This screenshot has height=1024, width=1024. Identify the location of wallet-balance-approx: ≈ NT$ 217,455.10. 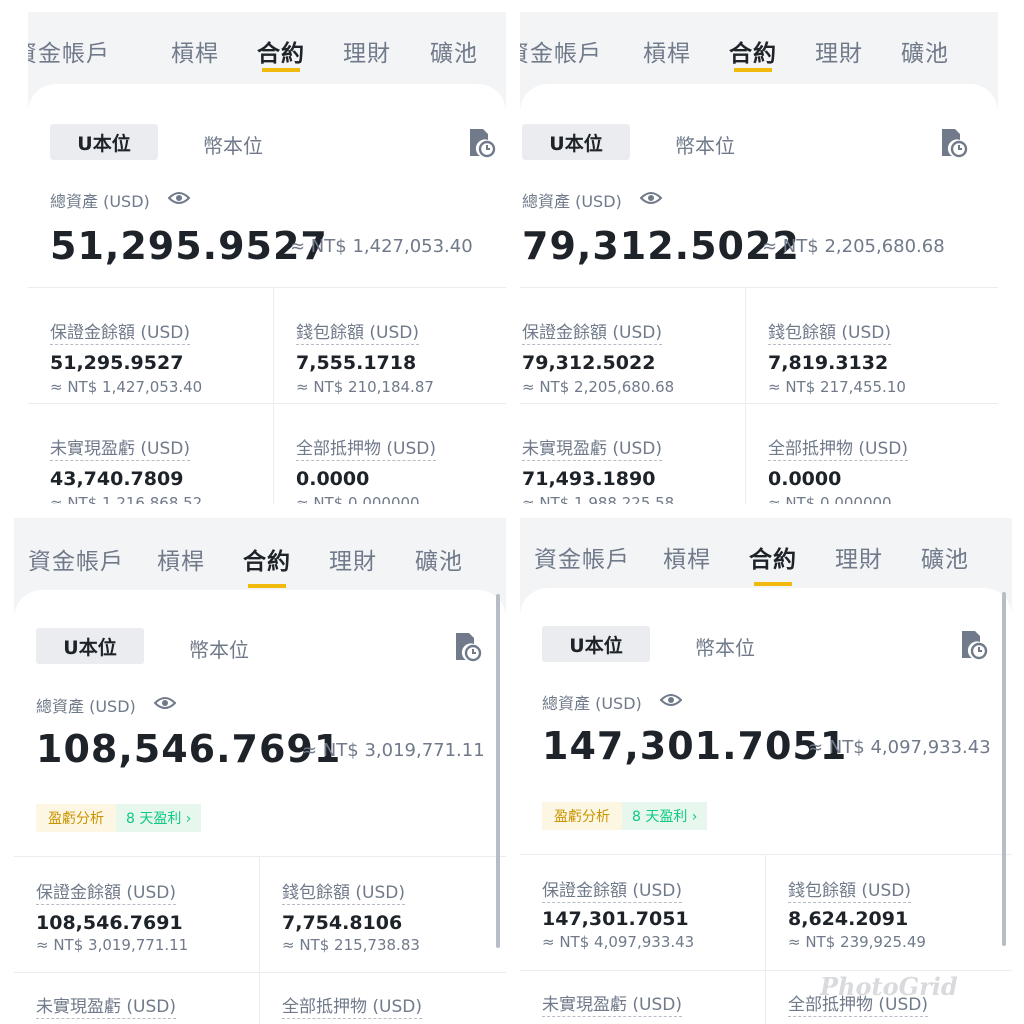
(837, 387).